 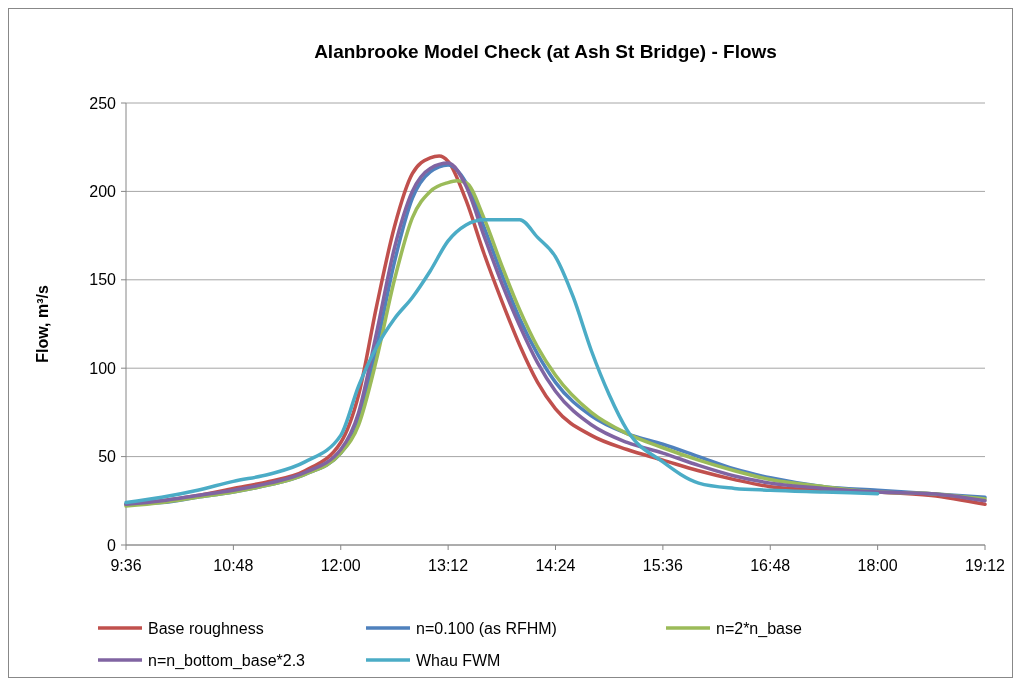 I want to click on y-tick-label: 100, so click(x=103, y=368).